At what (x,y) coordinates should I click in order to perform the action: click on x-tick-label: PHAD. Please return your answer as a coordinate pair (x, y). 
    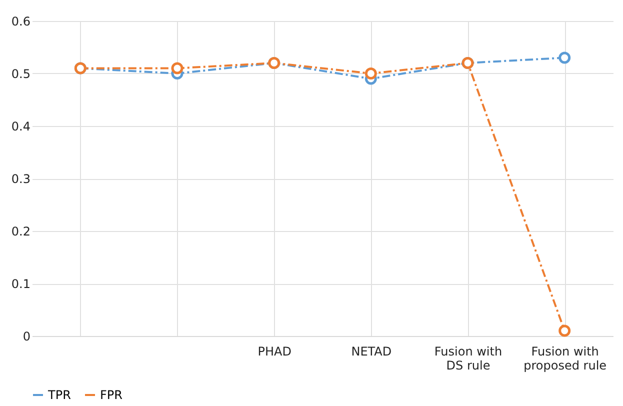
    Looking at the image, I should click on (275, 351).